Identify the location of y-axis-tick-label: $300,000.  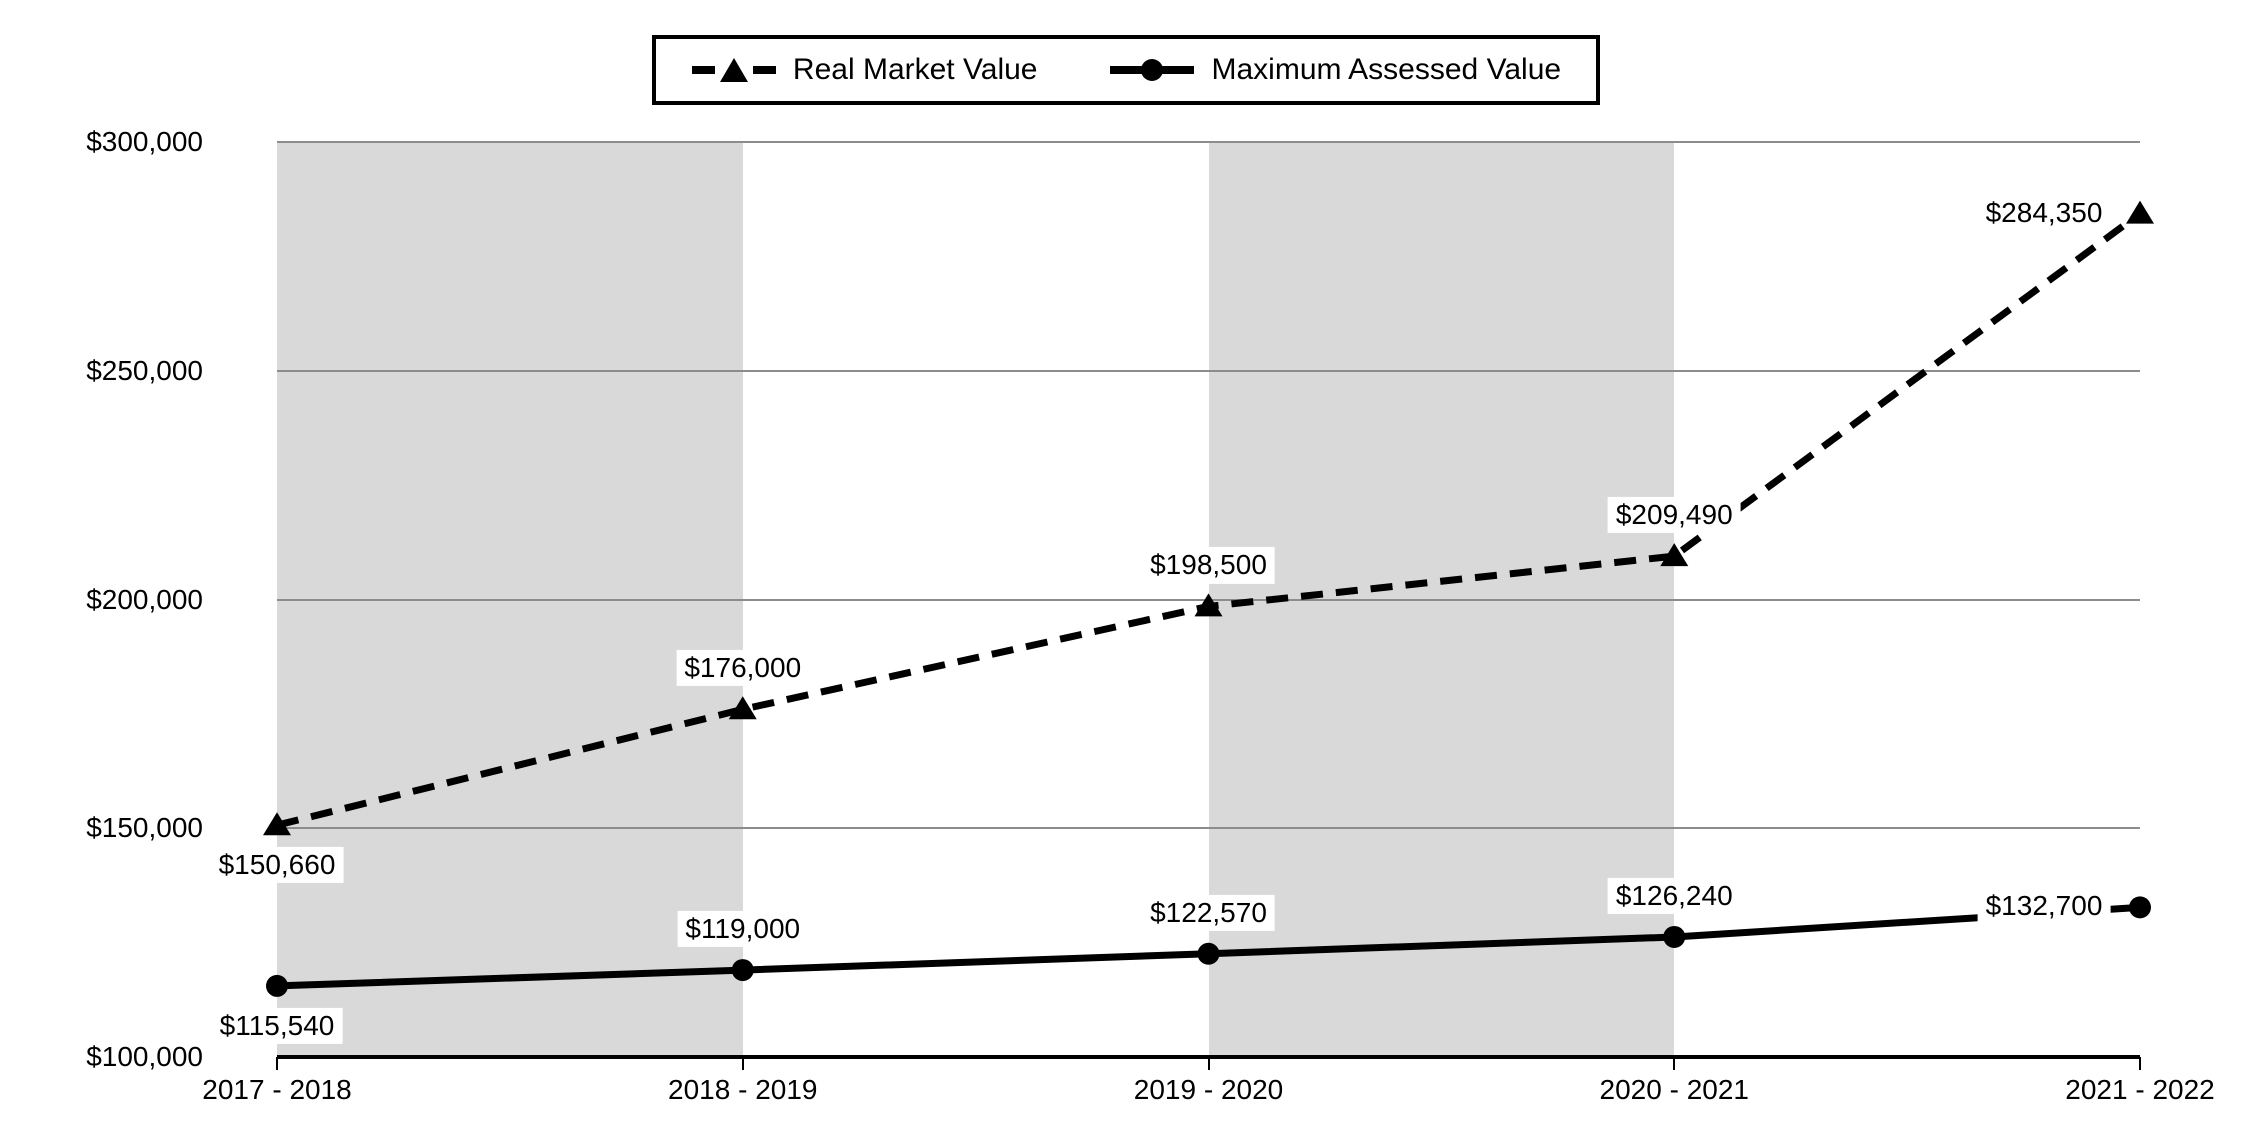
(144, 141).